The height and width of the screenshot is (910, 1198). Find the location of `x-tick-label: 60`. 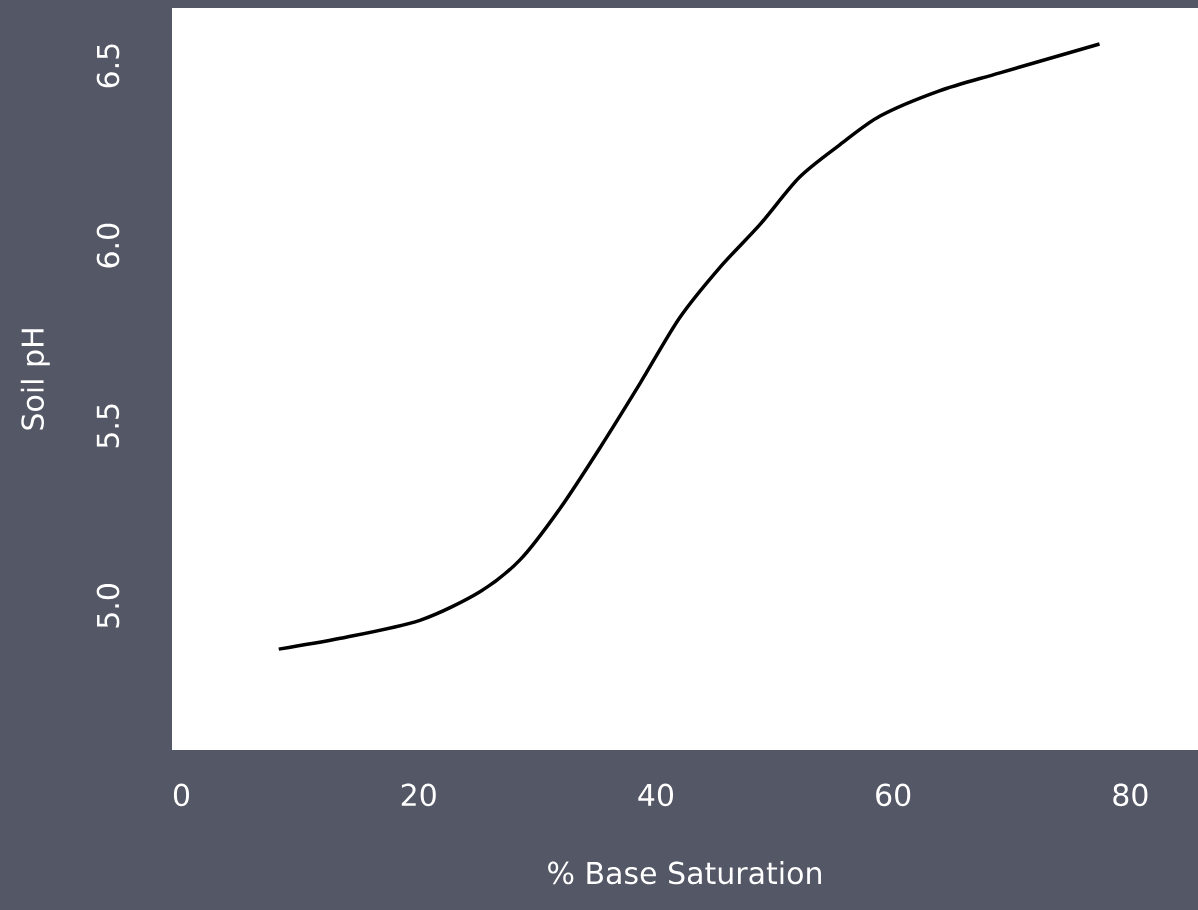

x-tick-label: 60 is located at coordinates (893, 795).